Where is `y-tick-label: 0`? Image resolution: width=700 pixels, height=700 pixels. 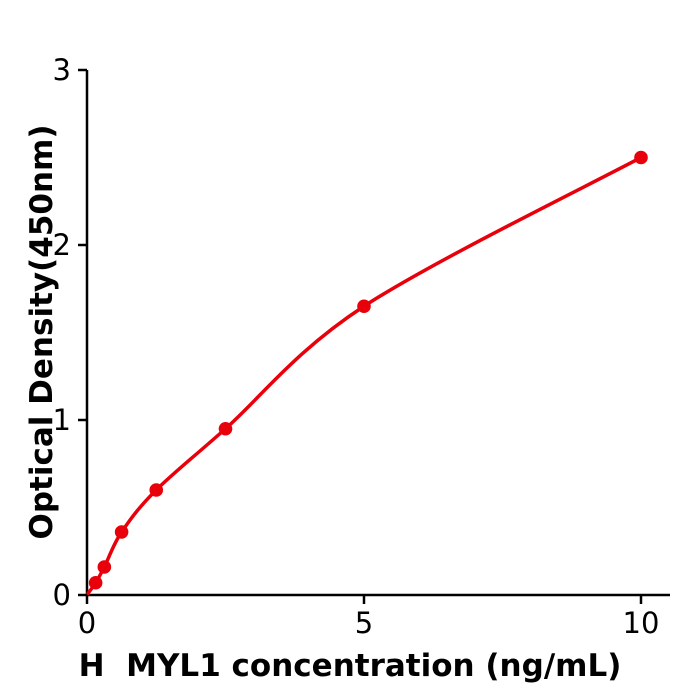 y-tick-label: 0 is located at coordinates (62, 595).